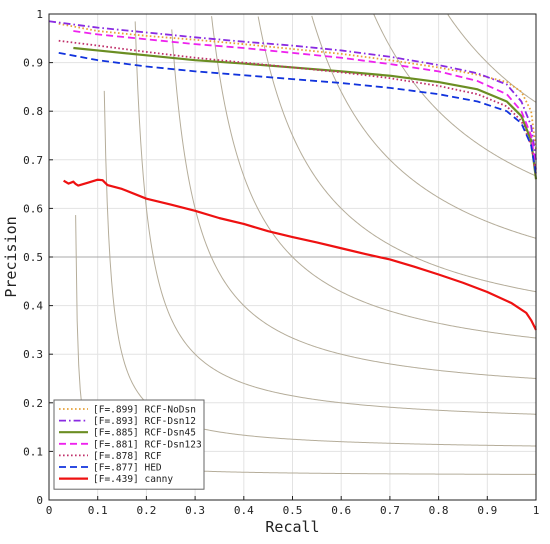  Describe the element at coordinates (146, 510) in the screenshot. I see `x-tick-label: 0.2` at that location.